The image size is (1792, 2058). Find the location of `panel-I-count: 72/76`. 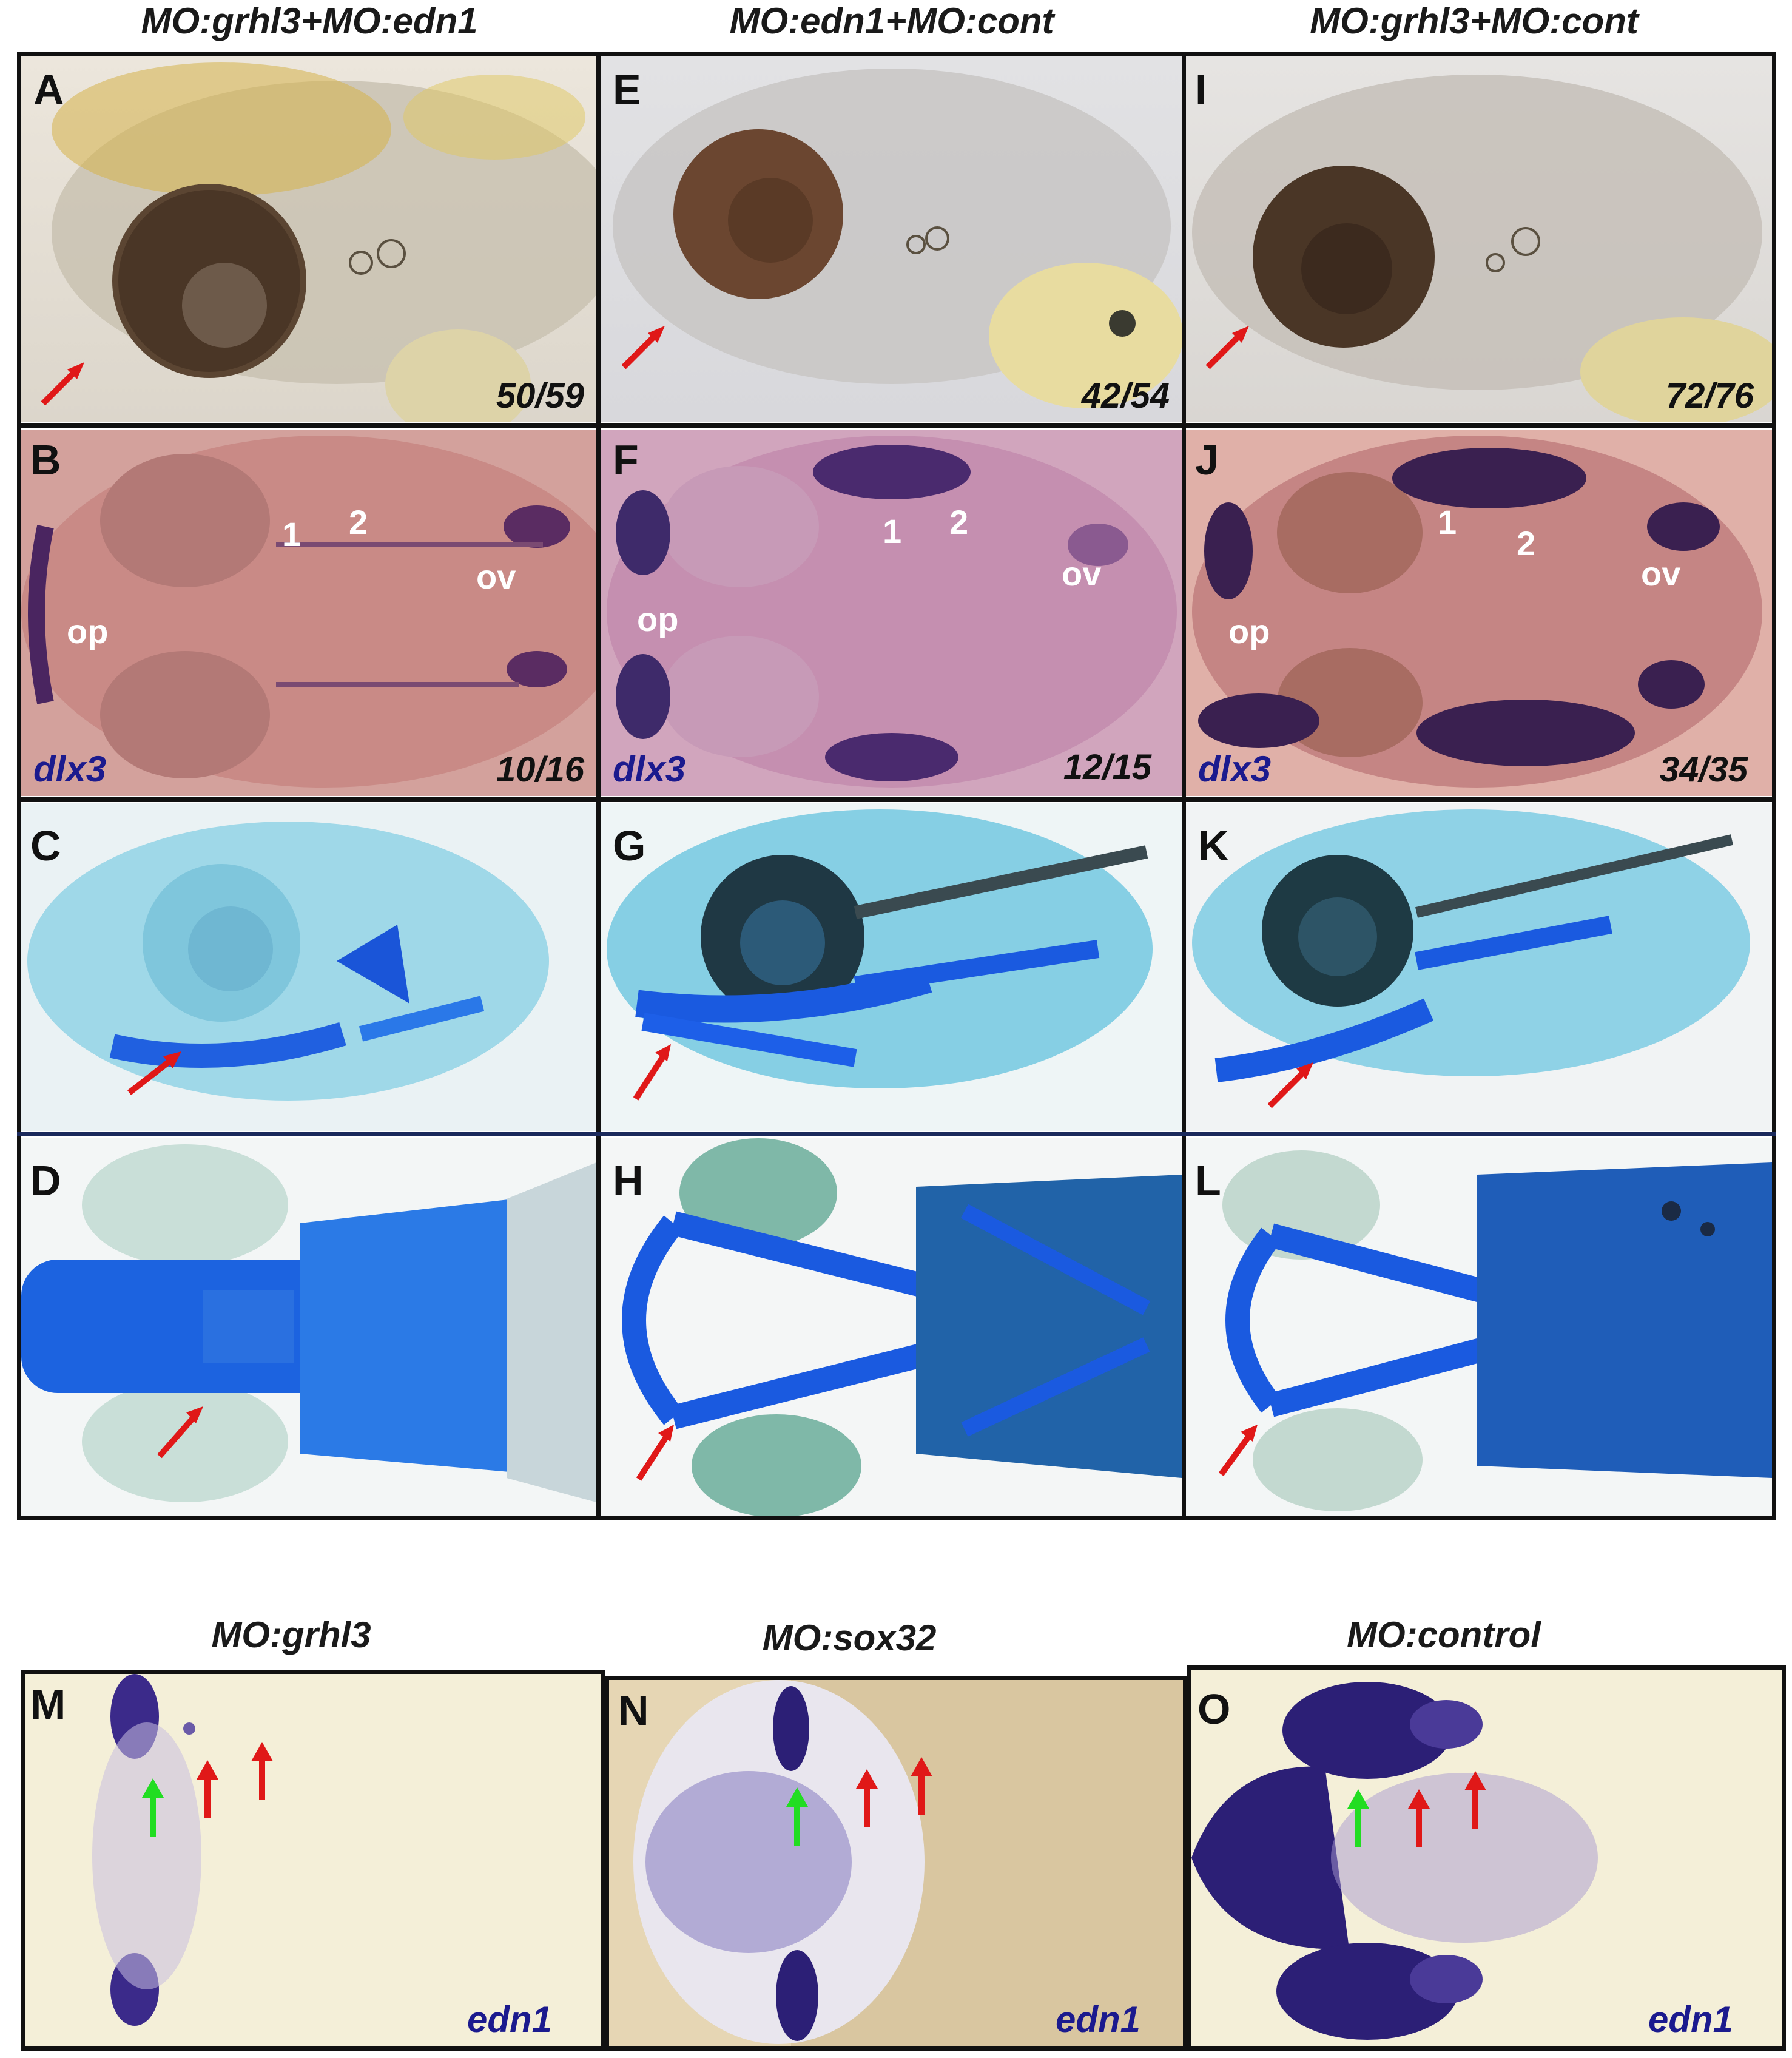

panel-I-count: 72/76 is located at coordinates (1710, 396).